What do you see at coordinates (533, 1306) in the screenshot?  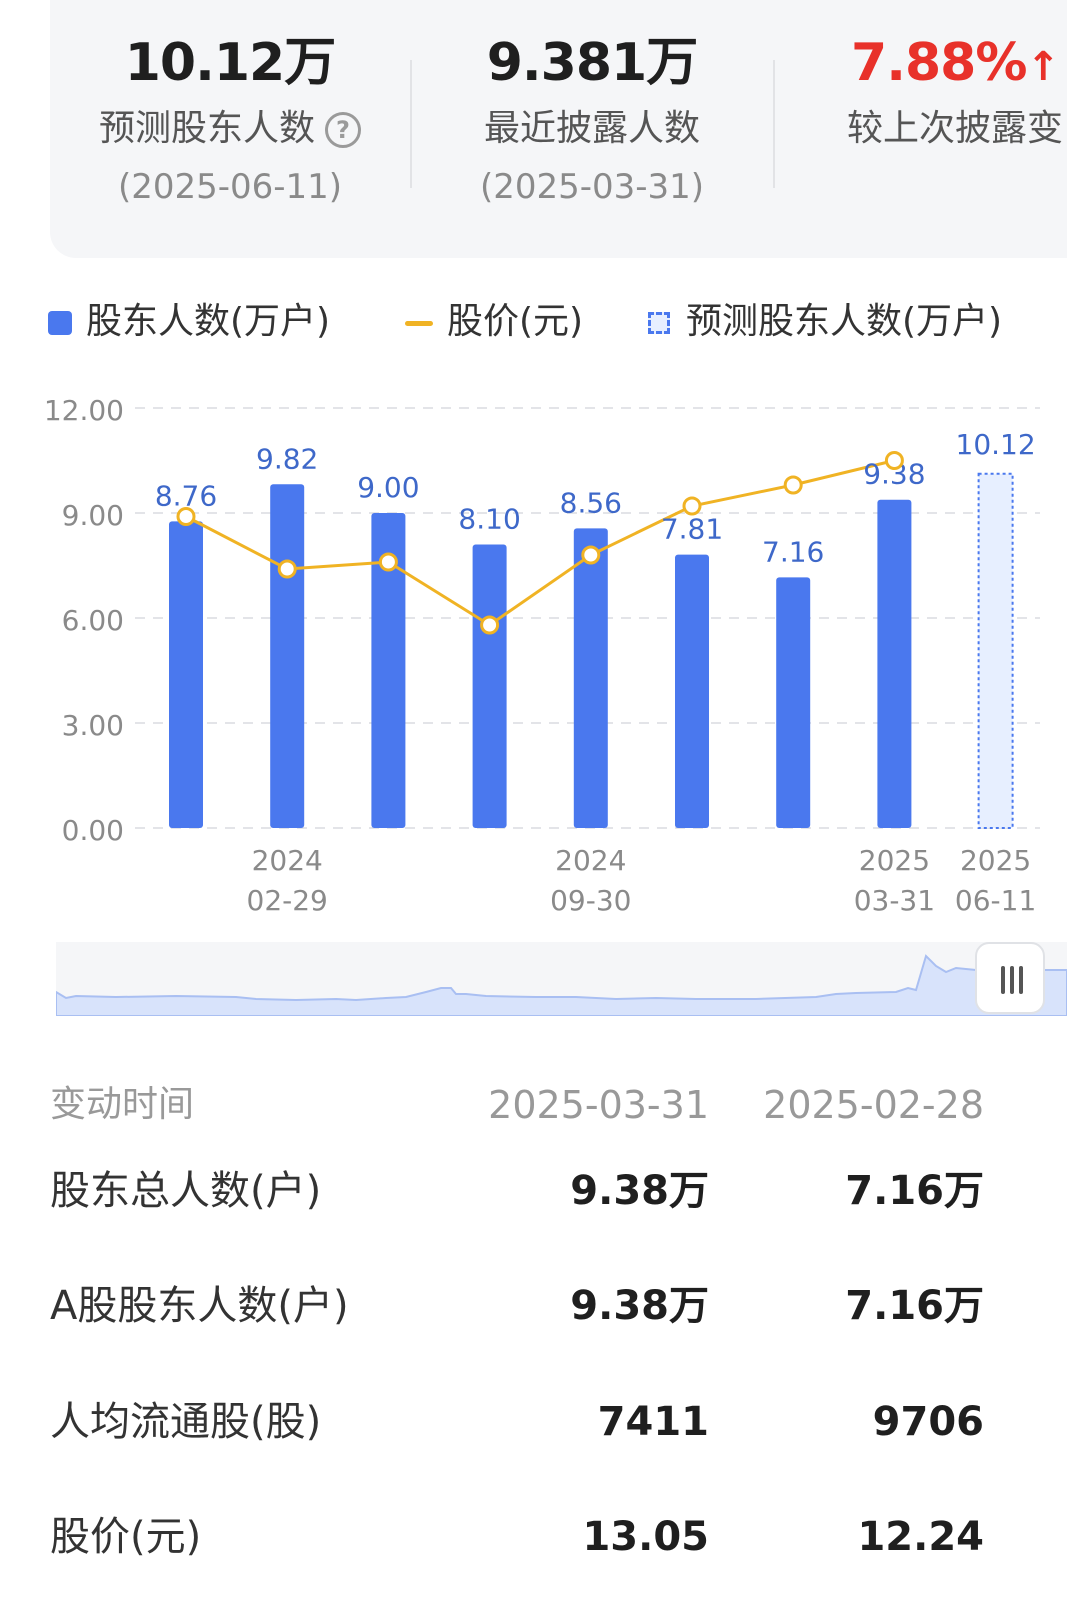 I see `table-row: A股股东人数(户) 9.38万 7.16万` at bounding box center [533, 1306].